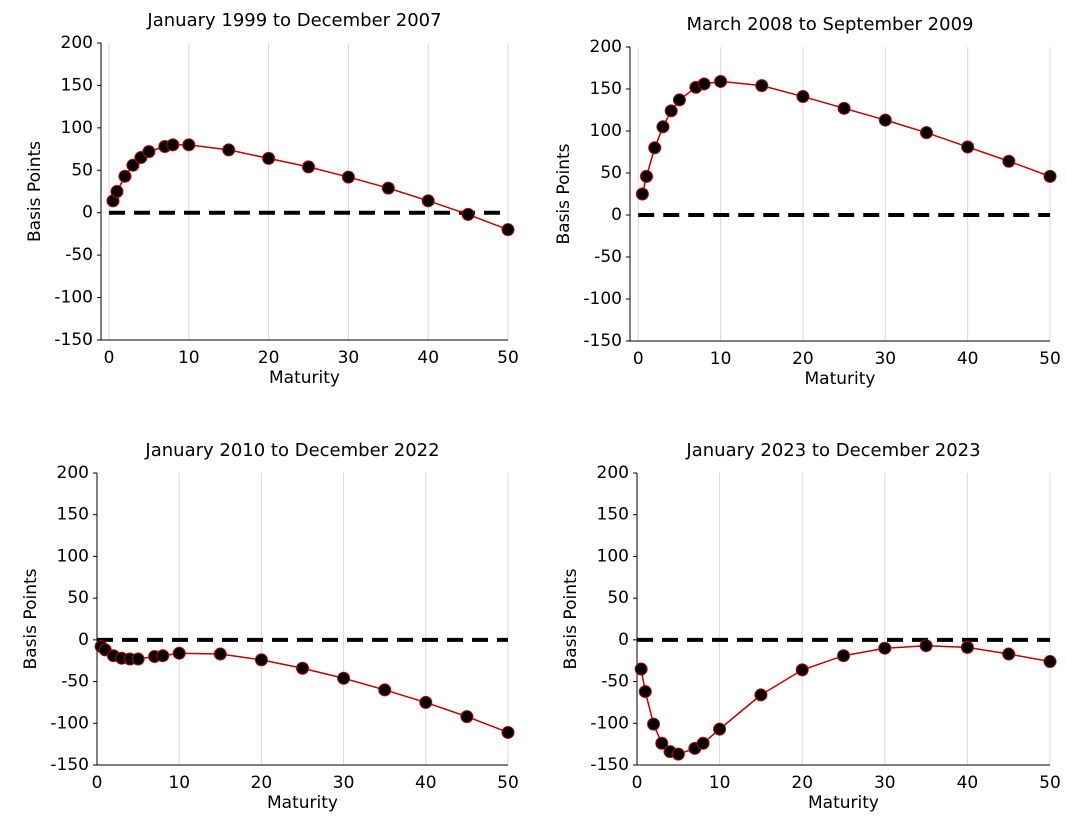 The image size is (1067, 836). I want to click on chart-title: January 1999 to December 2007, so click(293, 20).